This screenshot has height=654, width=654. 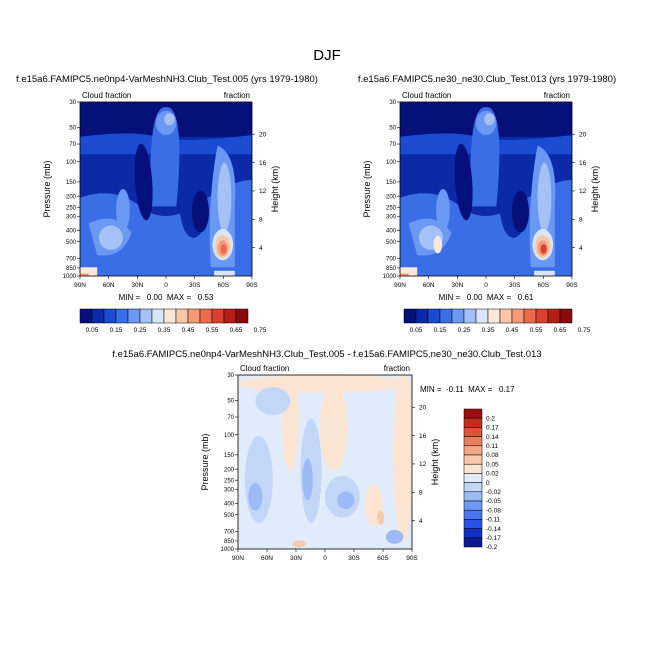 I want to click on y2-axis-label: Height (km), so click(x=435, y=462).